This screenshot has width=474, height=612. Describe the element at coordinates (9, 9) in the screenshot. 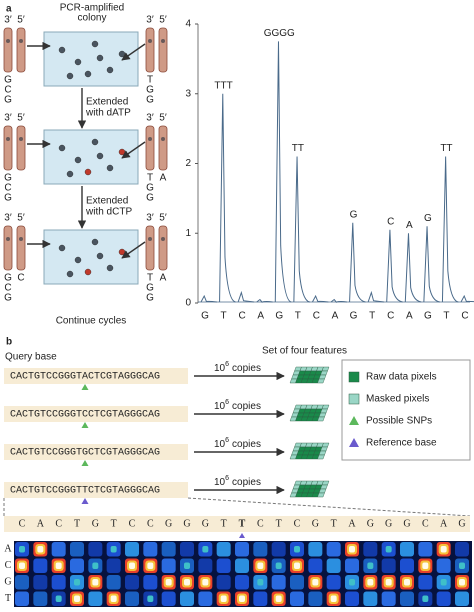

I see `panel-label: a` at that location.